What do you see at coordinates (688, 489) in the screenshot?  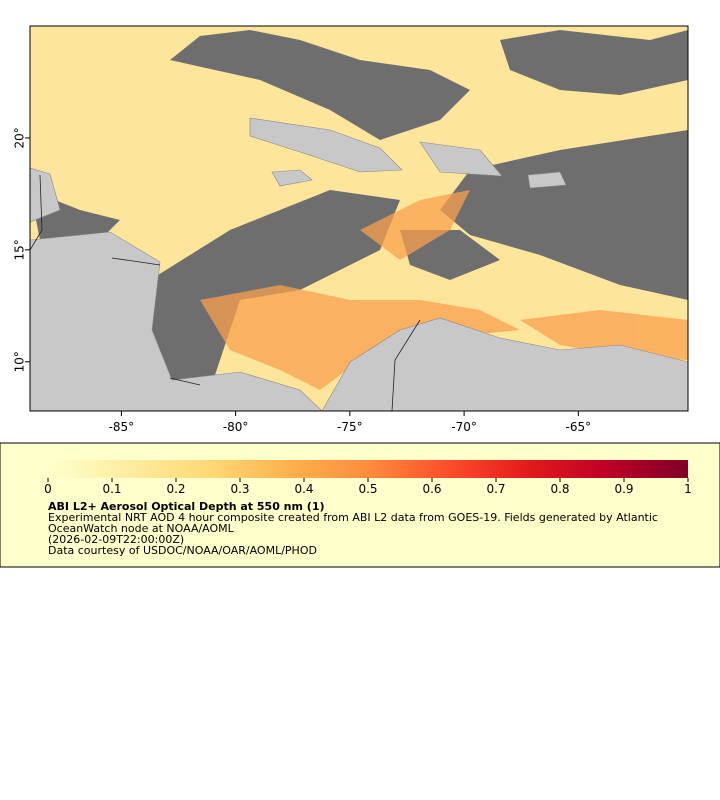 I see `colorbar-tick-label: 1` at bounding box center [688, 489].